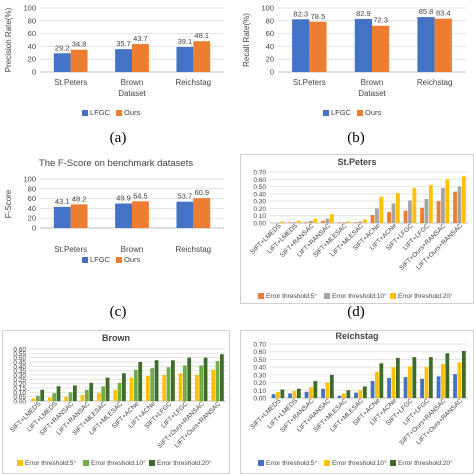 This screenshot has height=474, width=474. Describe the element at coordinates (19, 363) in the screenshot. I see `y-tick-label: 0.45` at that location.